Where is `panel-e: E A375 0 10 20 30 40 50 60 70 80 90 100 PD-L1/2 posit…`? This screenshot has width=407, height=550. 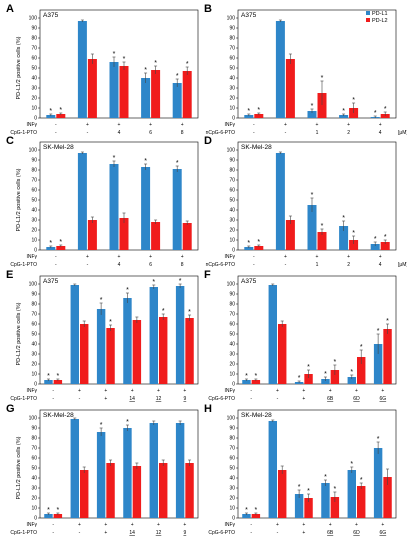 panel-e: E A375 0 10 20 30 40 50 60 70 80 90 100 PD-L1/2 posit… is located at coordinates (102, 335).